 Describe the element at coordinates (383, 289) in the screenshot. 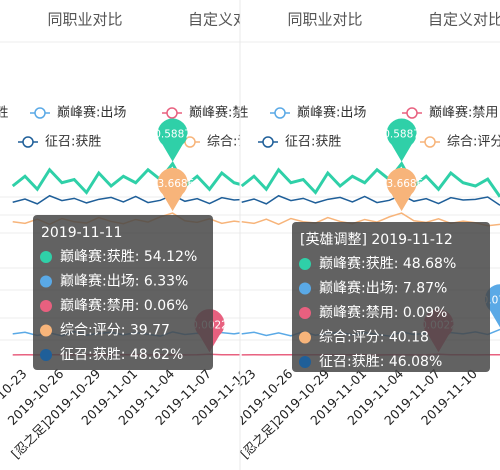

I see `tooltip-item: 巅峰赛:出场: 7.87%` at that location.